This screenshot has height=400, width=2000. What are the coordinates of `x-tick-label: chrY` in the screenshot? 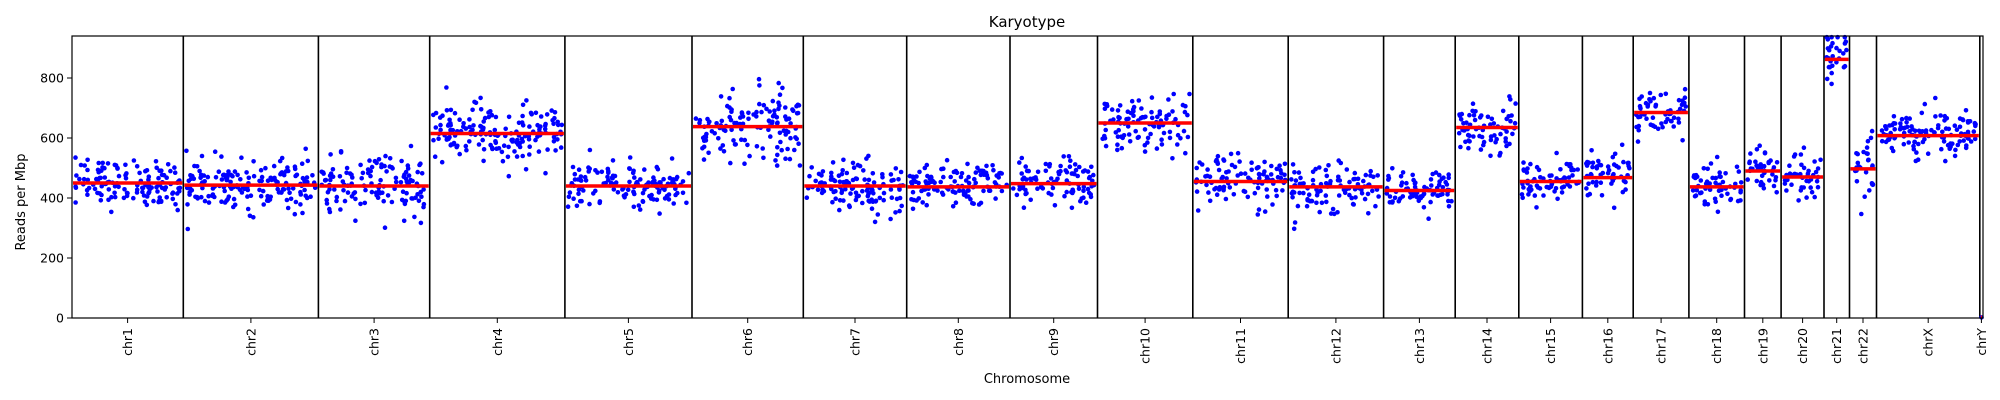 It's located at (1981, 342).